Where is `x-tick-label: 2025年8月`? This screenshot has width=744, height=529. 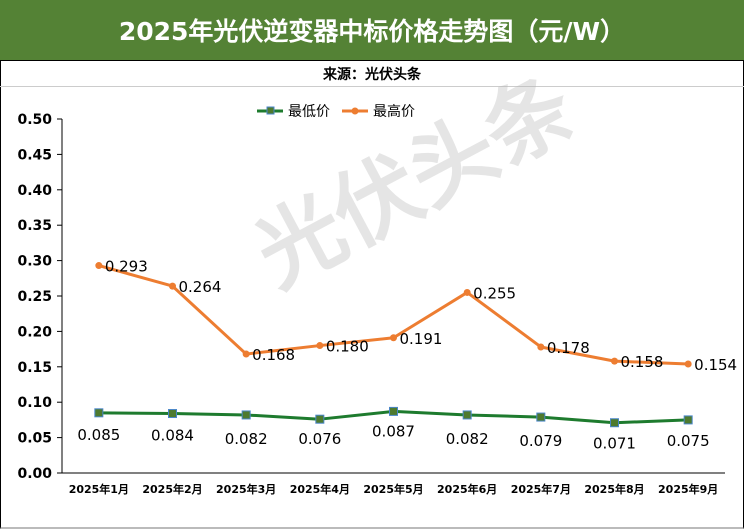 x-tick-label: 2025年8月 is located at coordinates (614, 489).